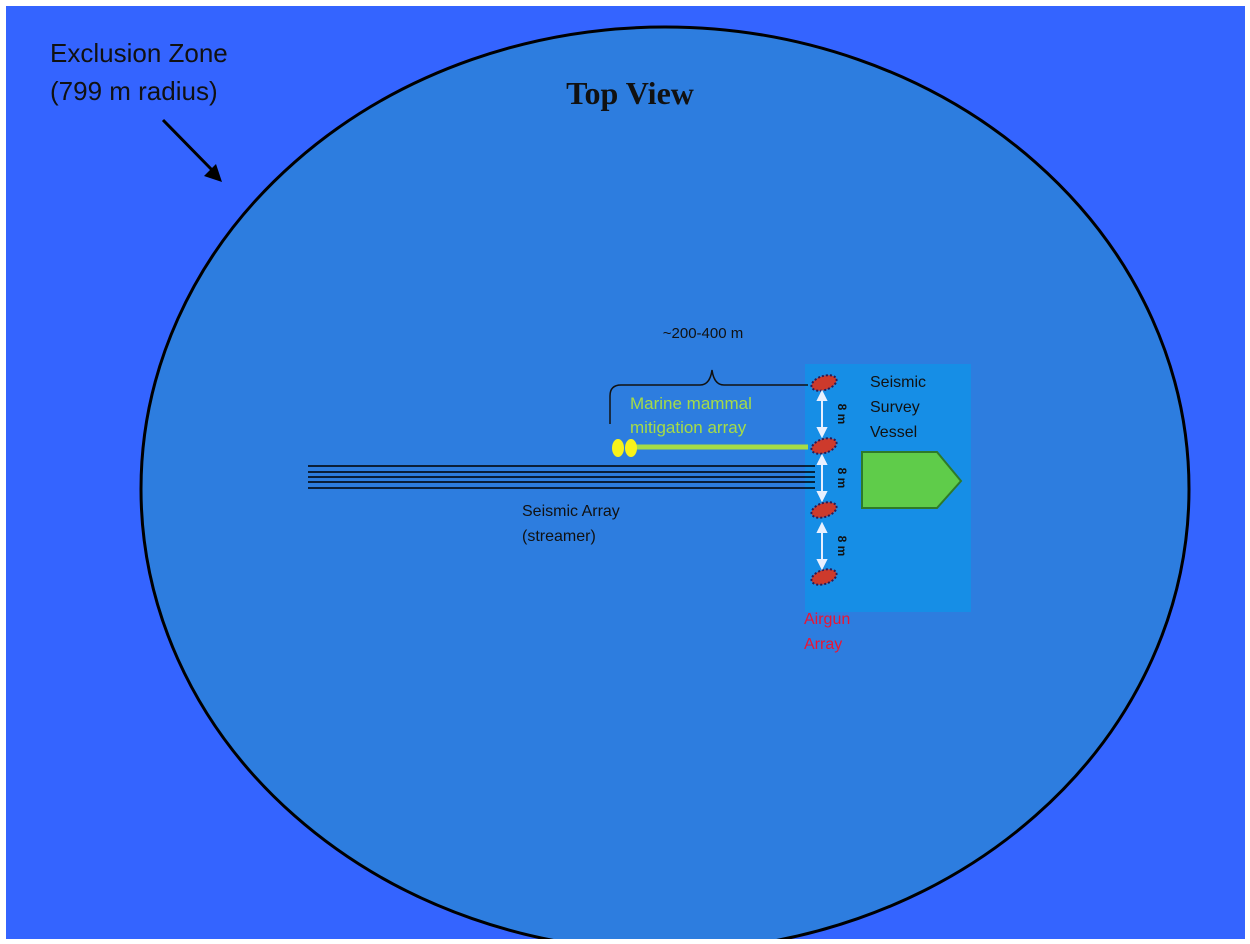 This screenshot has width=1250, height=944. What do you see at coordinates (703, 333) in the screenshot?
I see `span-label: ~200-400 m` at bounding box center [703, 333].